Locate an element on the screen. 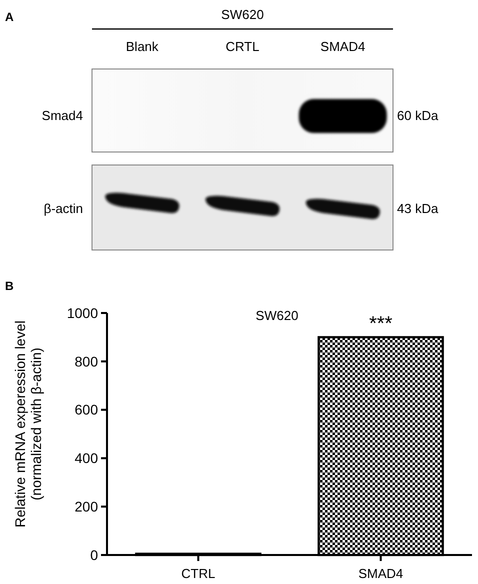 This screenshot has width=478, height=584. annotation: *** is located at coordinates (381, 324).